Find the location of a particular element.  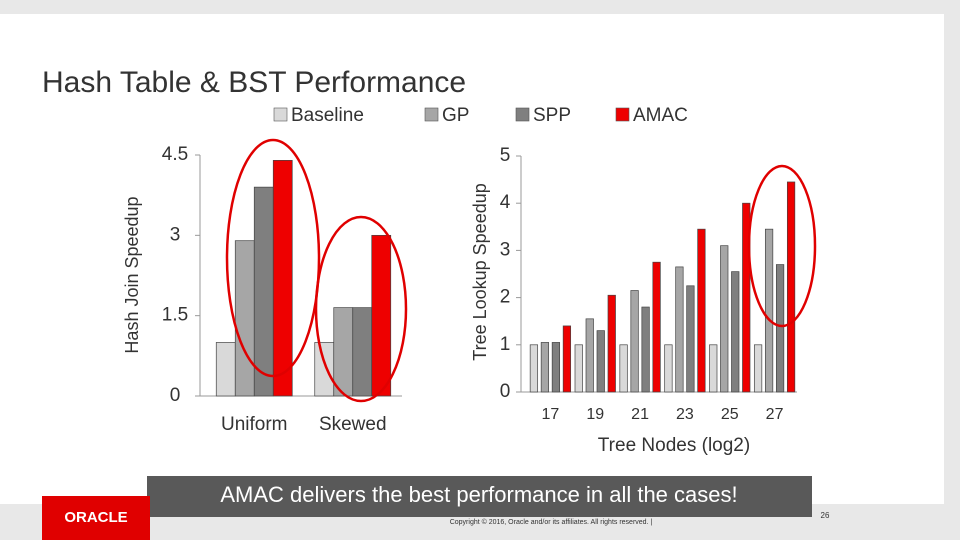

legend-label: GP is located at coordinates (455, 115).